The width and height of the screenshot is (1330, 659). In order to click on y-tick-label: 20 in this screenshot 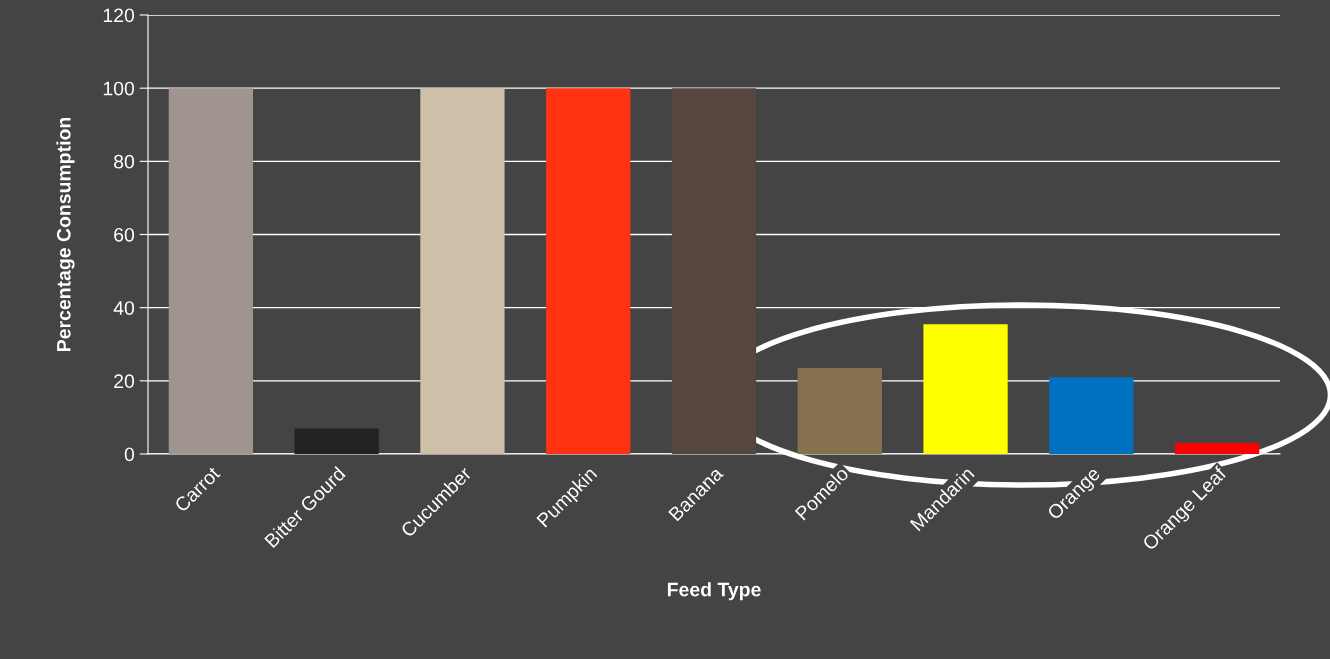, I will do `click(124, 381)`.